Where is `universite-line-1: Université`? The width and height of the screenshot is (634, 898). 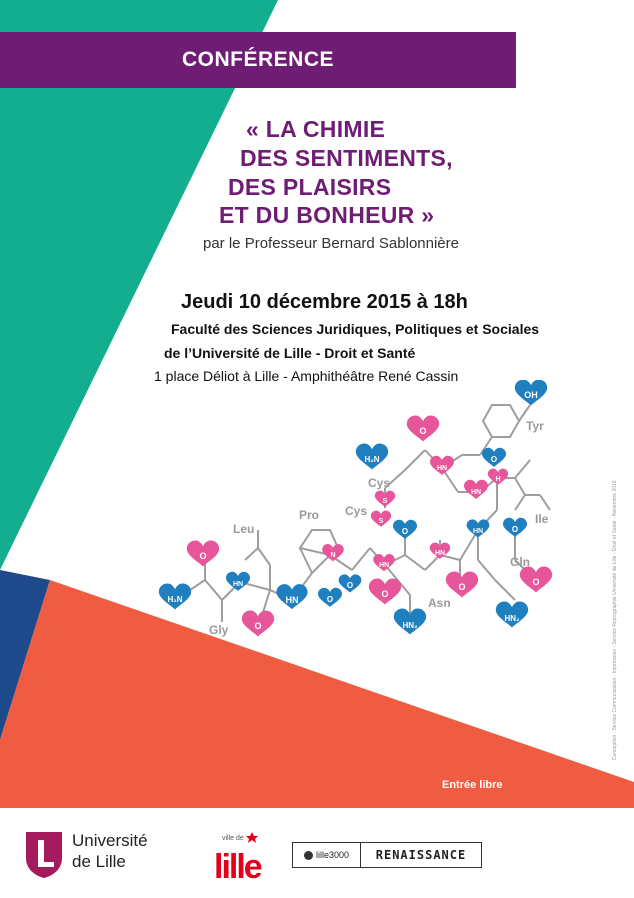 universite-line-1: Université is located at coordinates (110, 840).